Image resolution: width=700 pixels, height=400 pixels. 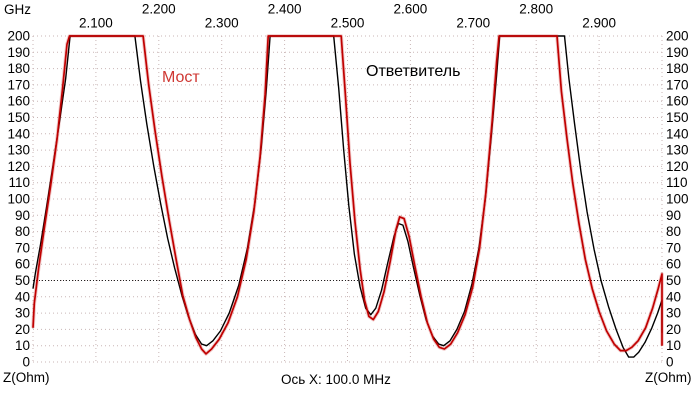 I want to click on y-tick-label-left: 200, so click(x=18, y=36).